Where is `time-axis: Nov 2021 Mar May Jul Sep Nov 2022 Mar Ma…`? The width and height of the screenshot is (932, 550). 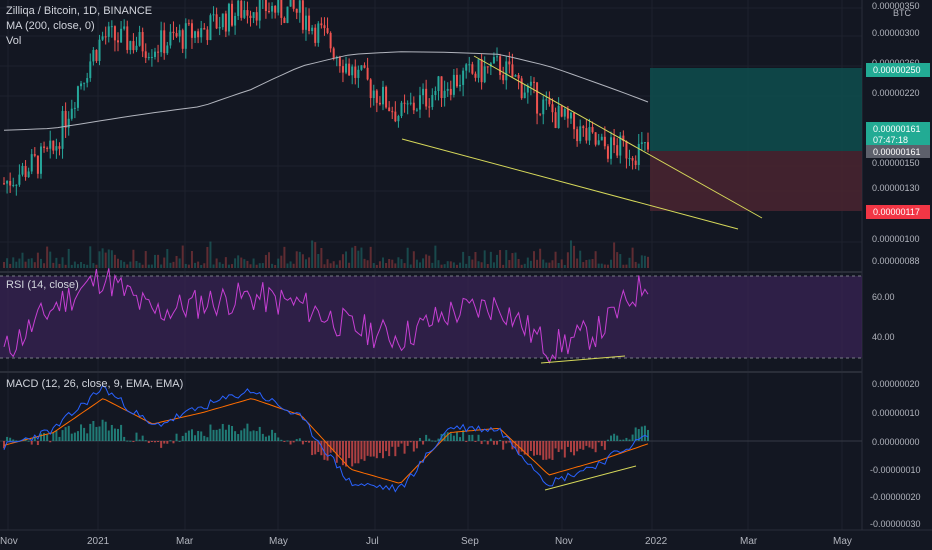
time-axis: Nov 2021 Mar May Jul Sep Nov 2022 Mar Ma… is located at coordinates (426, 541).